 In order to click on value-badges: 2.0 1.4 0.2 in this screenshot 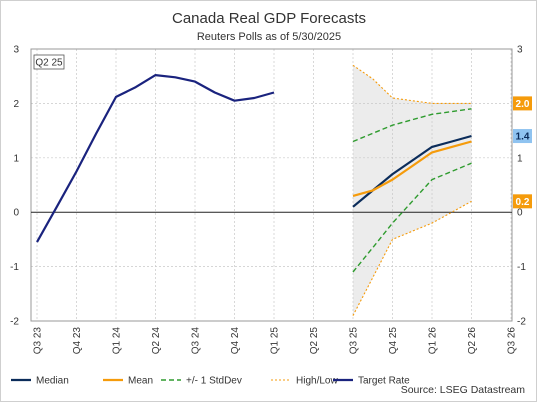, I will do `click(522, 152)`.